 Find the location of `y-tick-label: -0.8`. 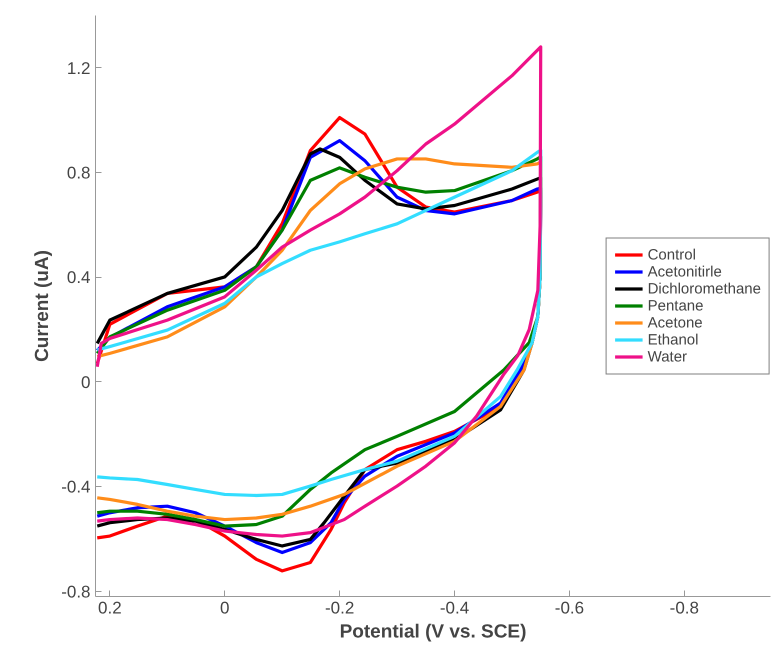

y-tick-label: -0.8 is located at coordinates (76, 592).